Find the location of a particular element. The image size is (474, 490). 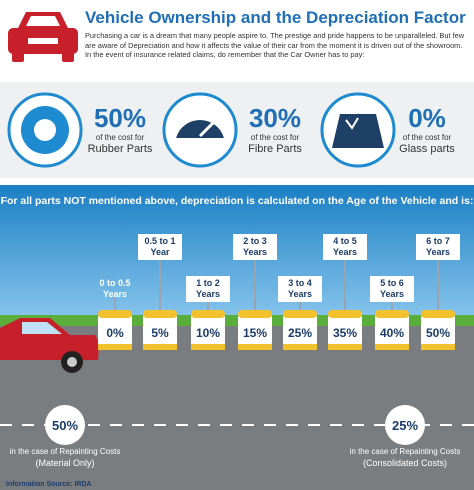

age-rate: 50% is located at coordinates (438, 333).